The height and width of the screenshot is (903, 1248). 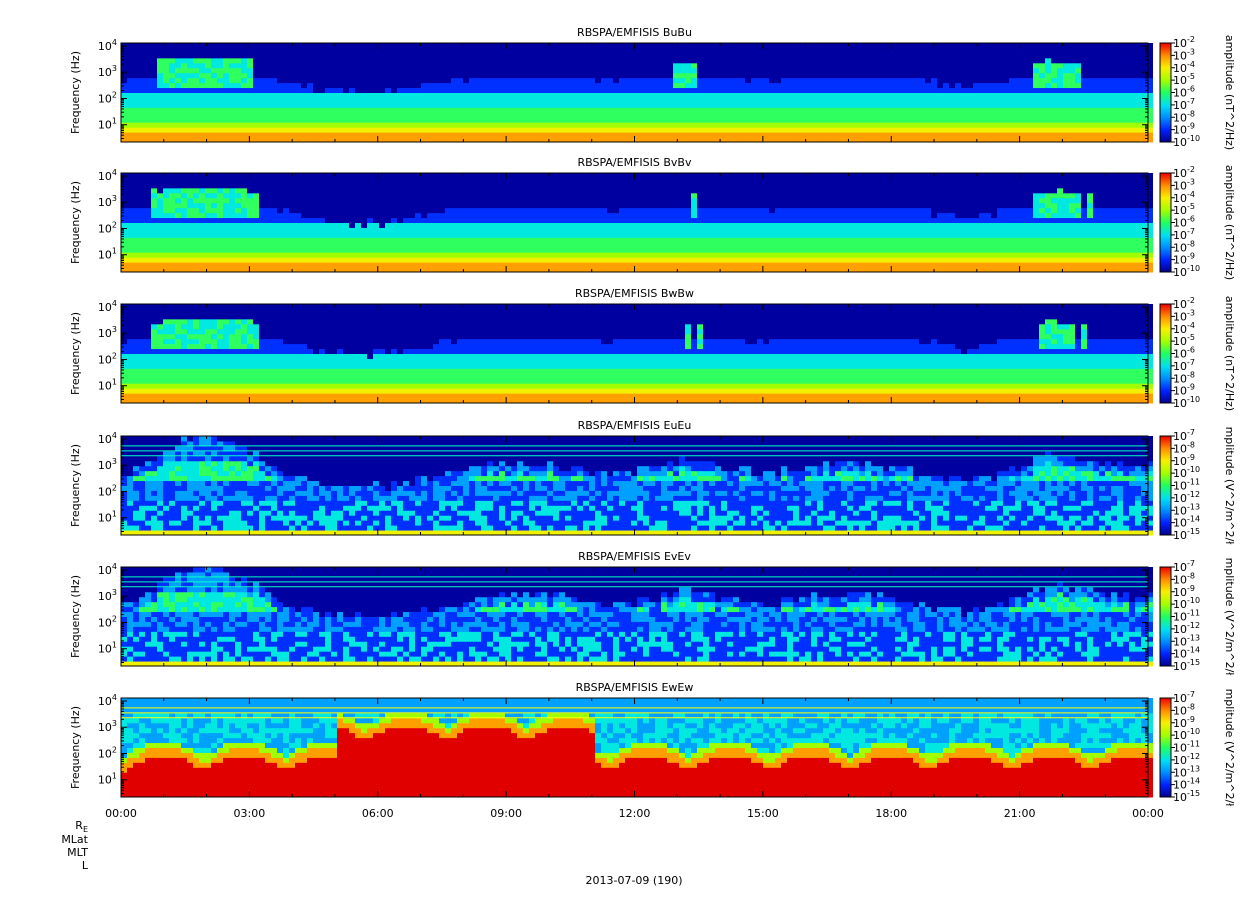 What do you see at coordinates (891, 813) in the screenshot?
I see `x-tick-label: 18:00` at bounding box center [891, 813].